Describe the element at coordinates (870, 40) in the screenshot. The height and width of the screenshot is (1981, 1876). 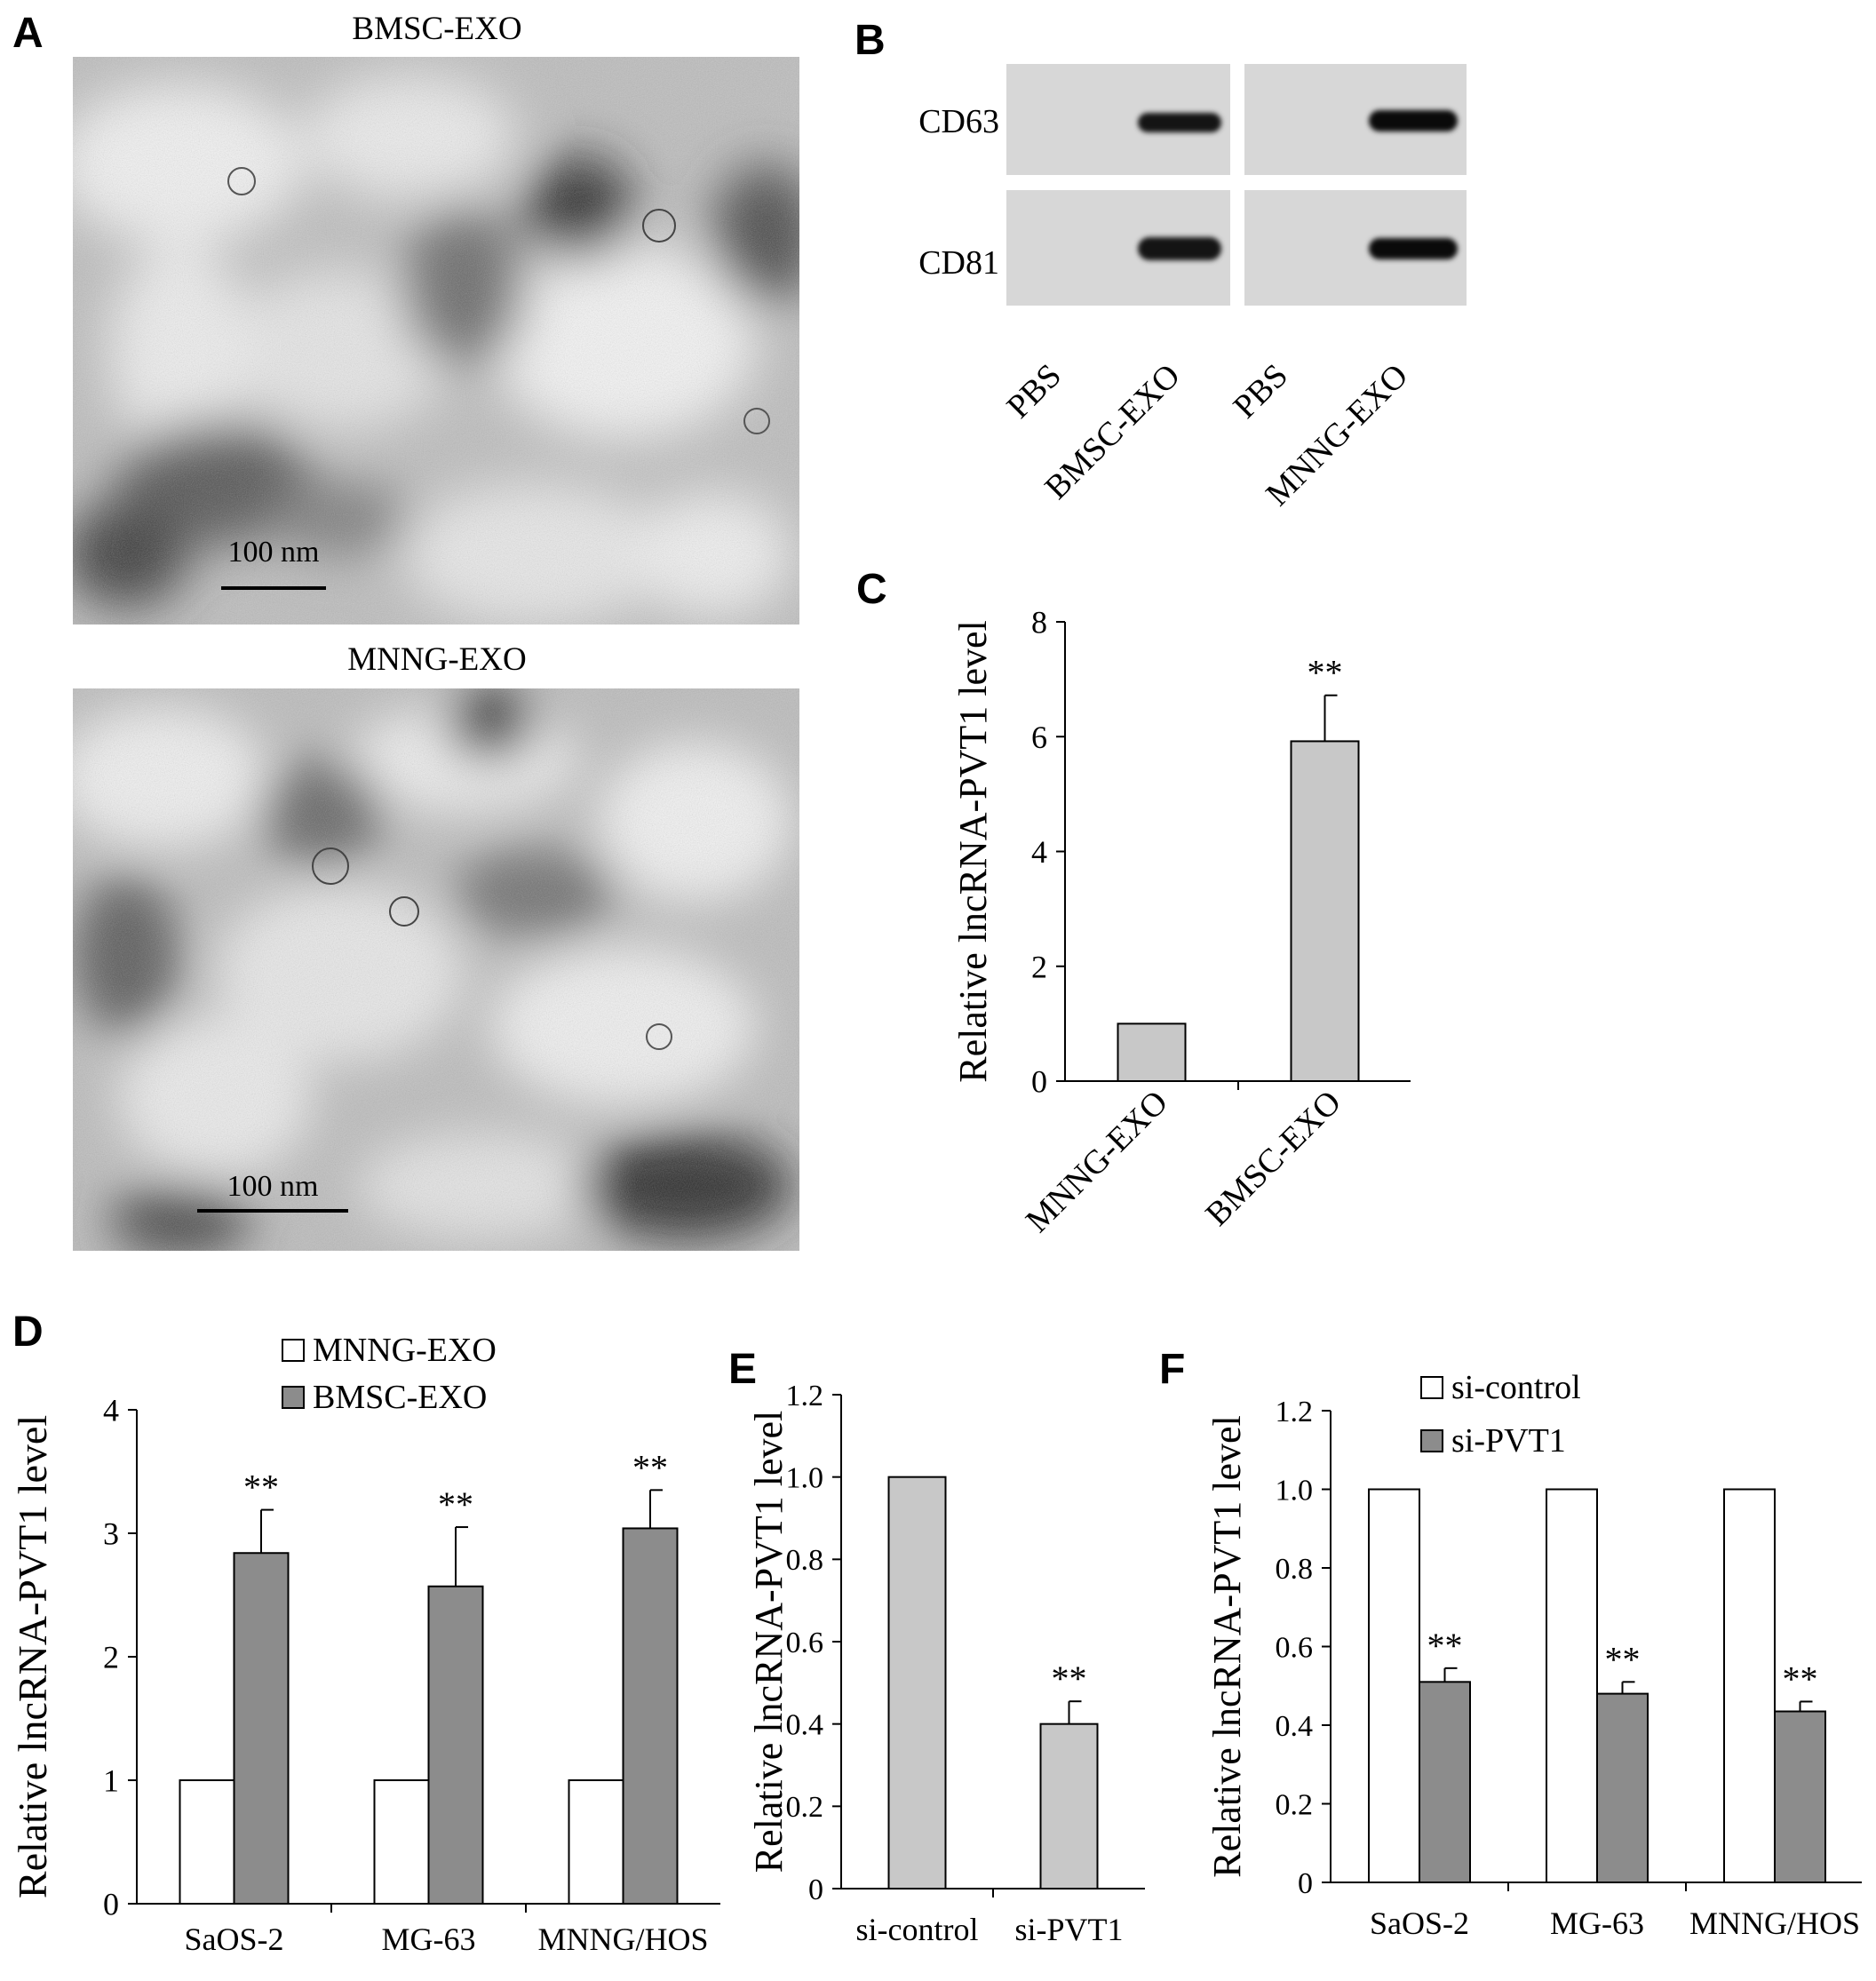
I see `panel-b-label: B` at that location.